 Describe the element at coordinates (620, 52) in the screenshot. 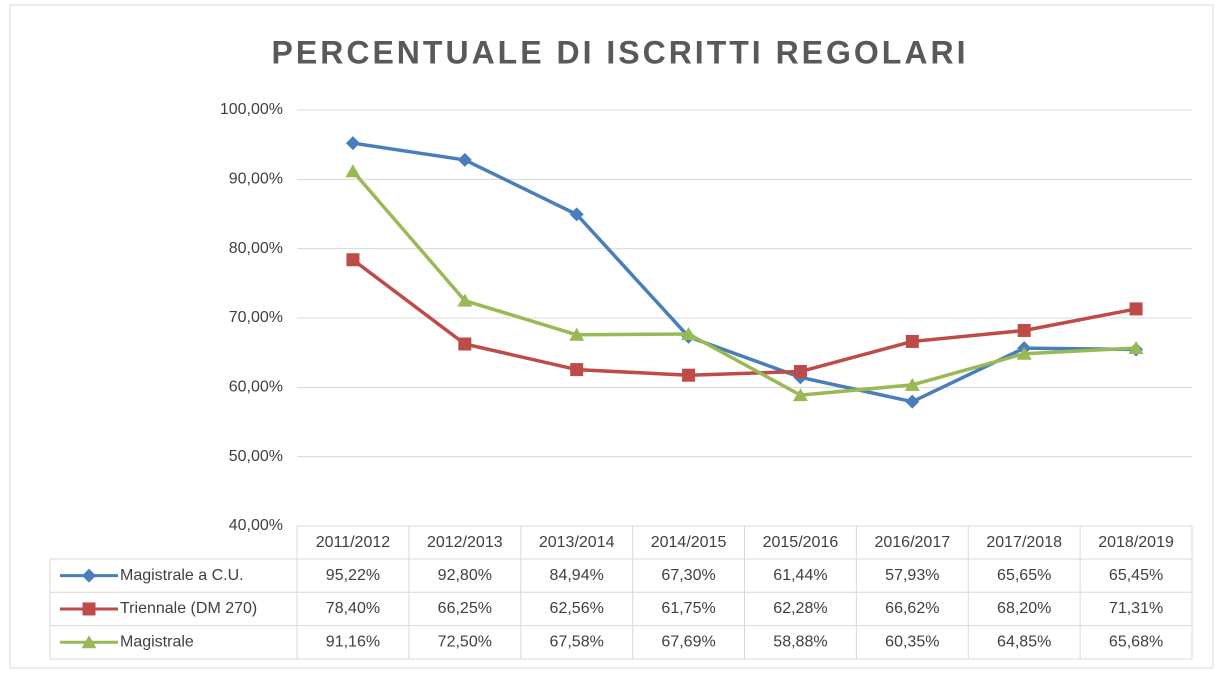

I see `chart-title: PERCENTUALE DI ISCRITTI REGOLARI` at that location.